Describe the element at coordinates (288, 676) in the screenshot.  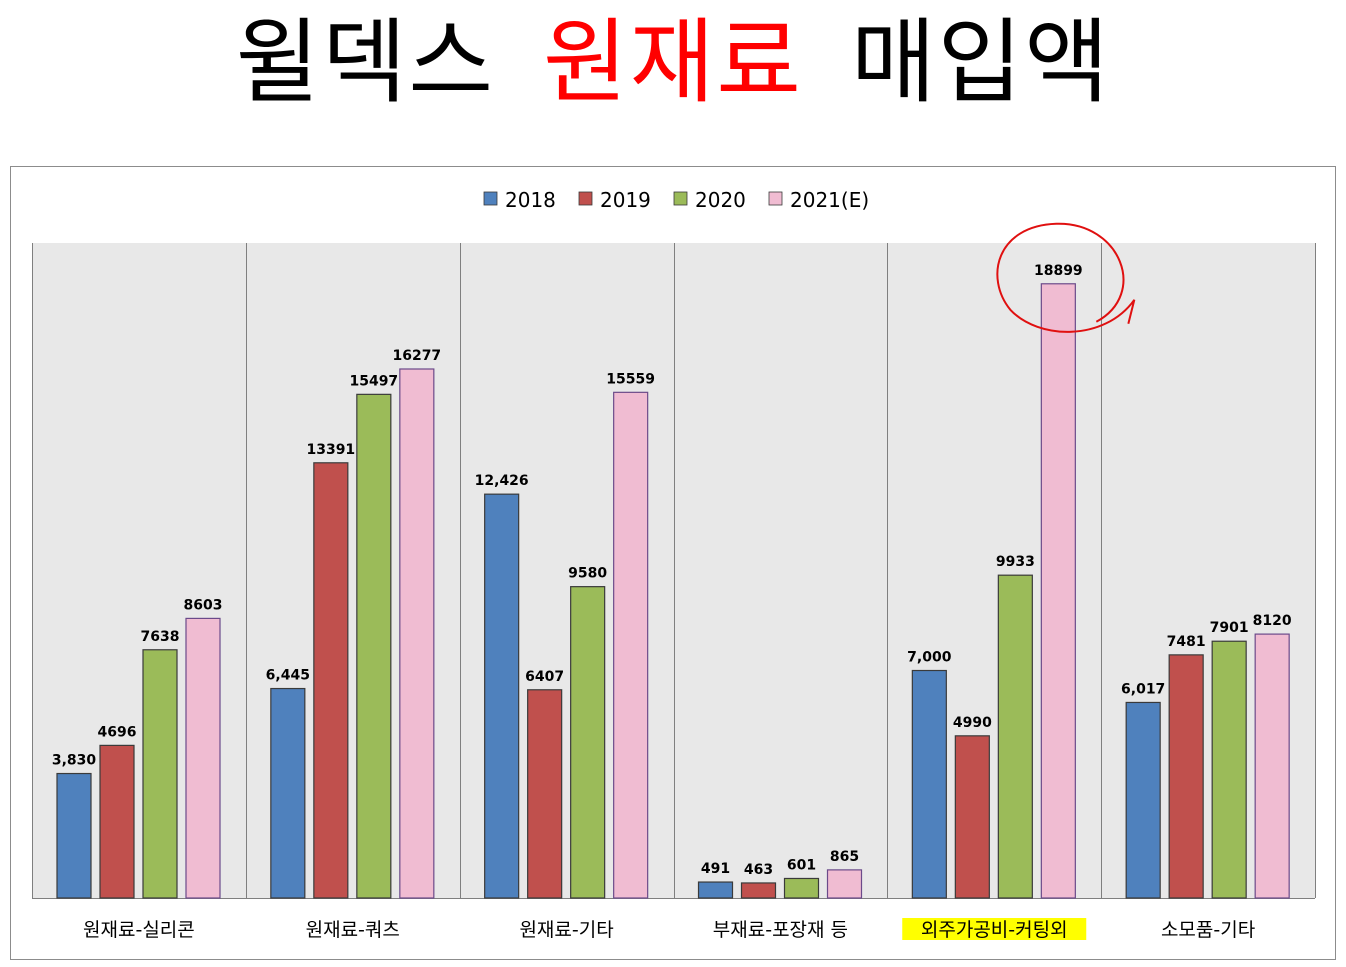
I see `value-label: 6,445` at that location.